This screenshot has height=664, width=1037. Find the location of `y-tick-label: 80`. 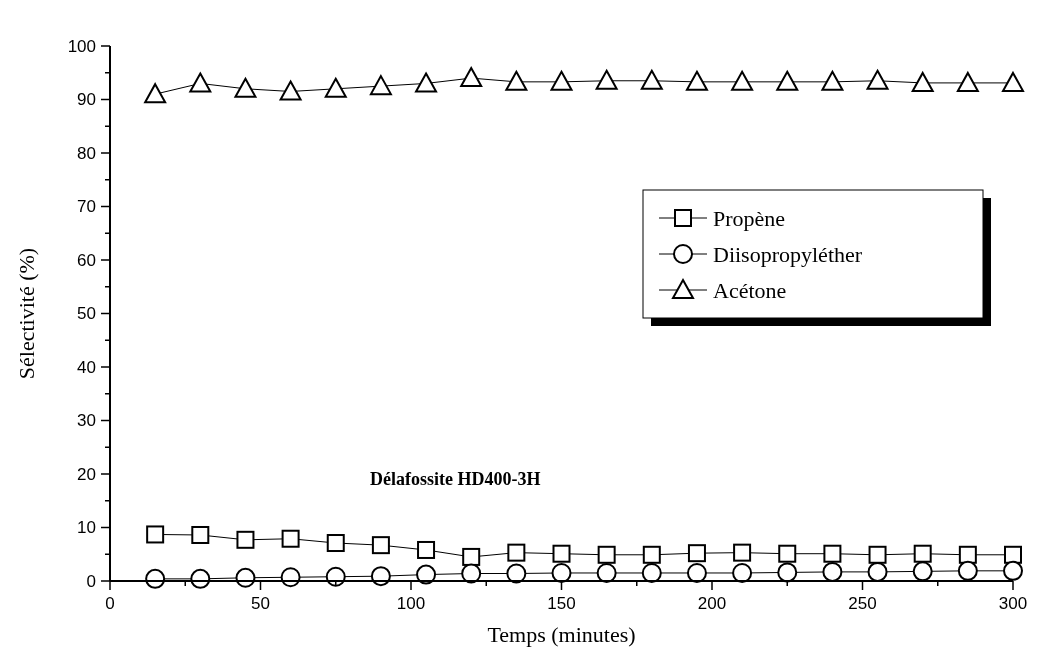

y-tick-label: 80 is located at coordinates (86, 153).